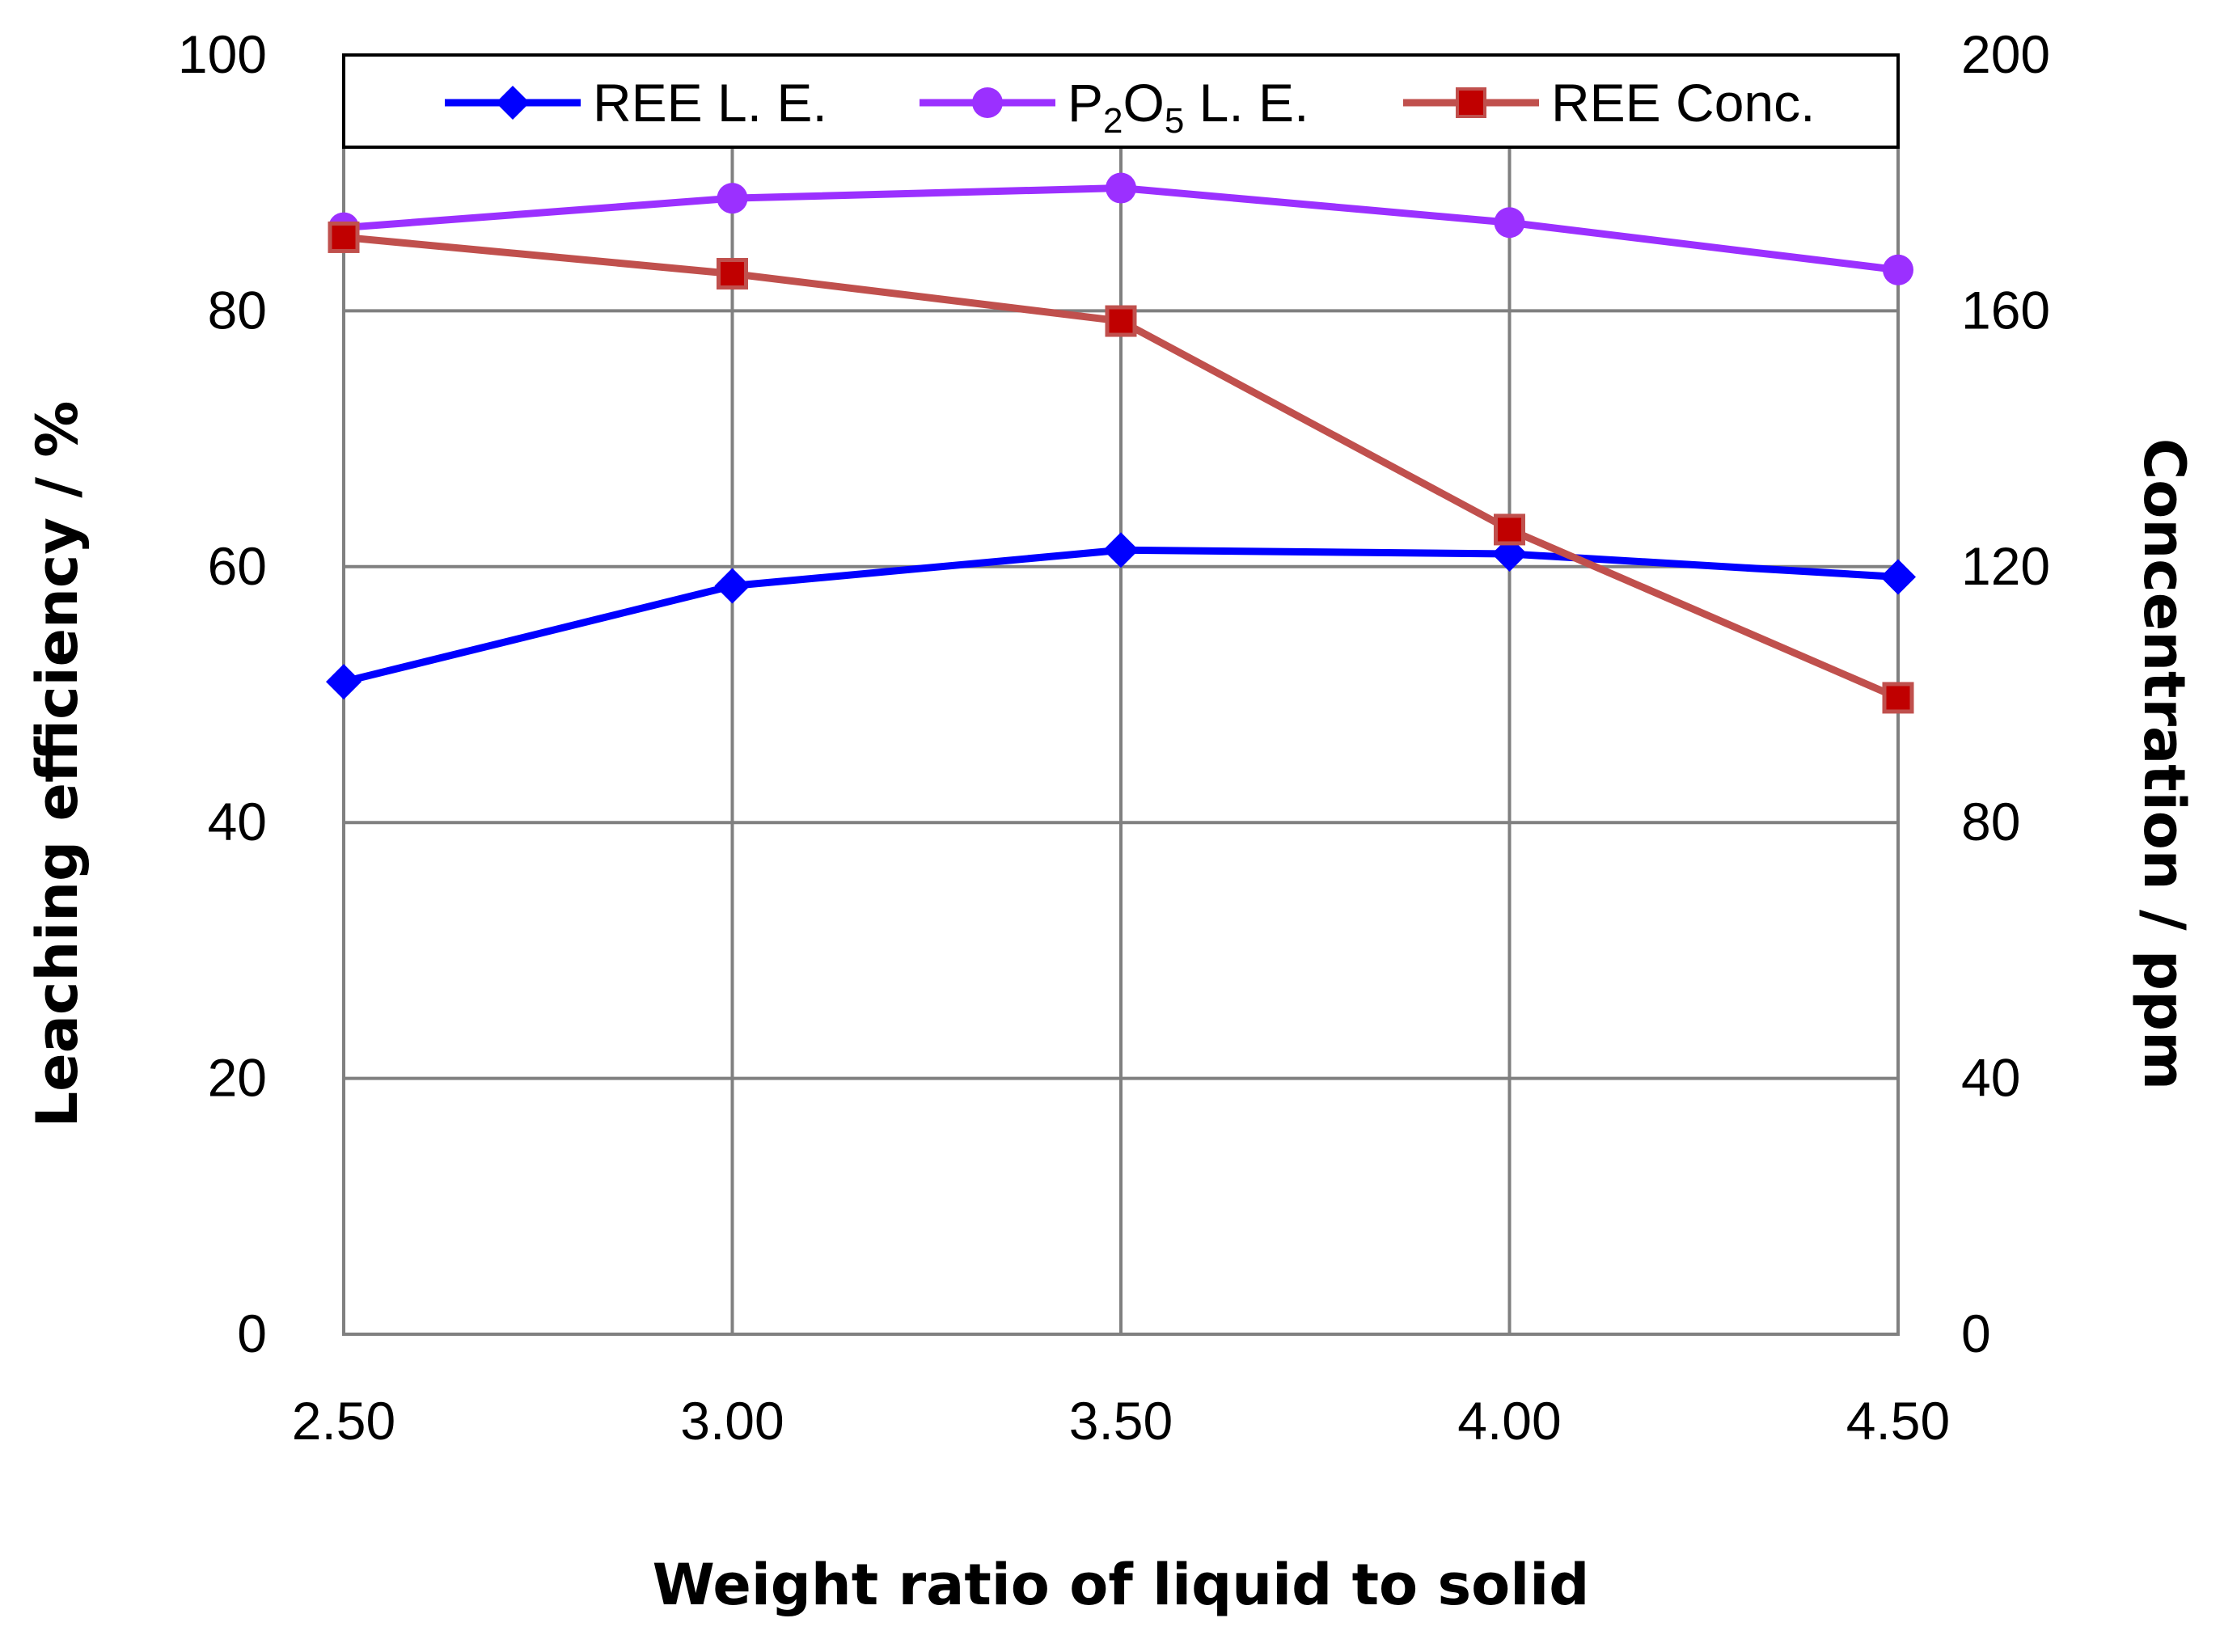  I want to click on legend-entry-ree-conc: REE Conc., so click(1609, 103).